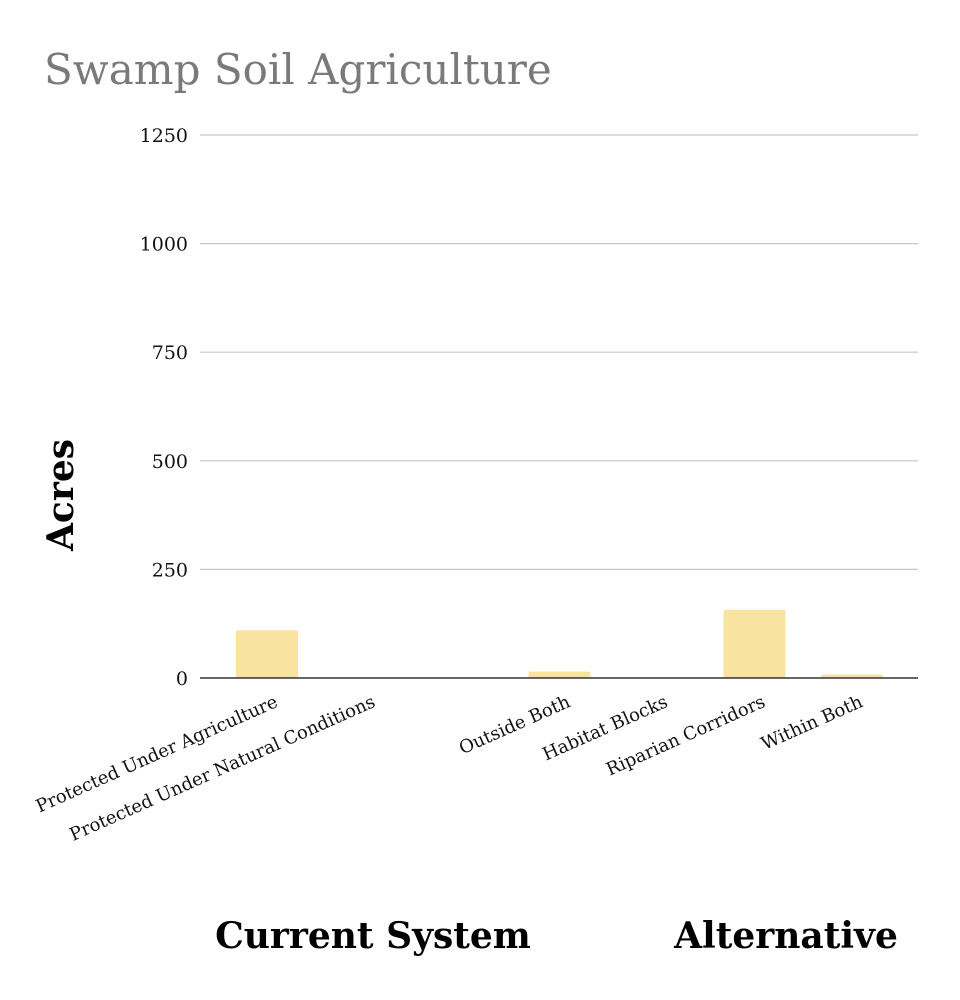 This screenshot has height=1000, width=960. Describe the element at coordinates (170, 353) in the screenshot. I see `y-tick-label: 750` at that location.